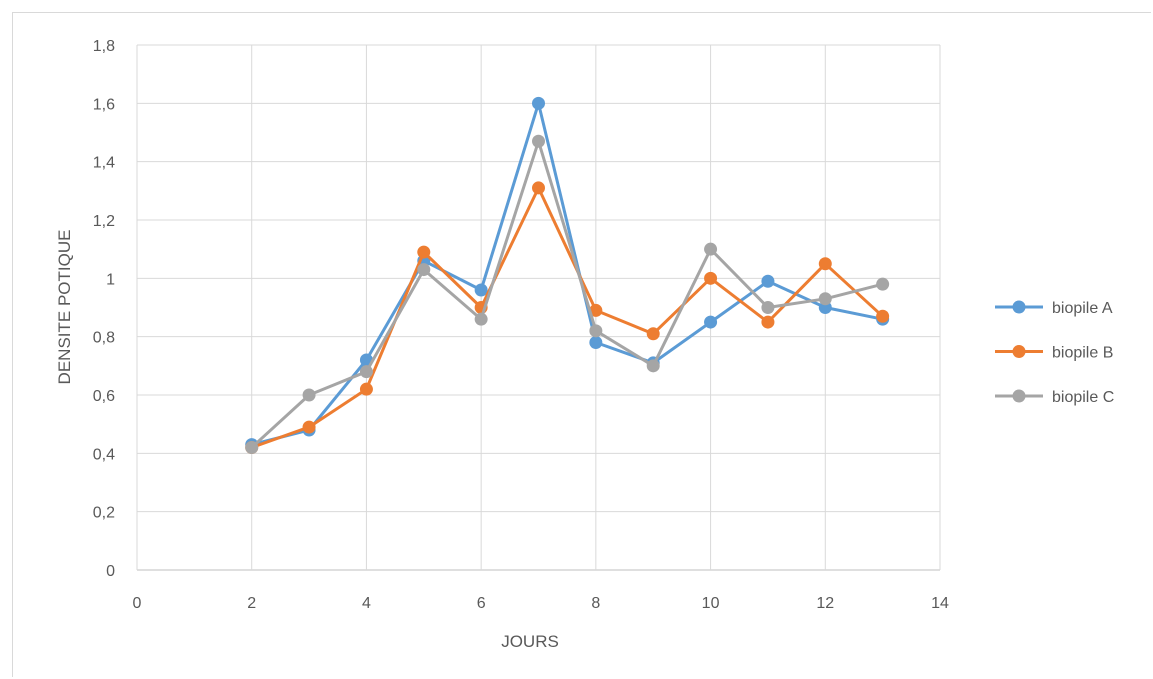  What do you see at coordinates (64, 307) in the screenshot?
I see `y-axis-title: DENSITE POTIQUE` at bounding box center [64, 307].